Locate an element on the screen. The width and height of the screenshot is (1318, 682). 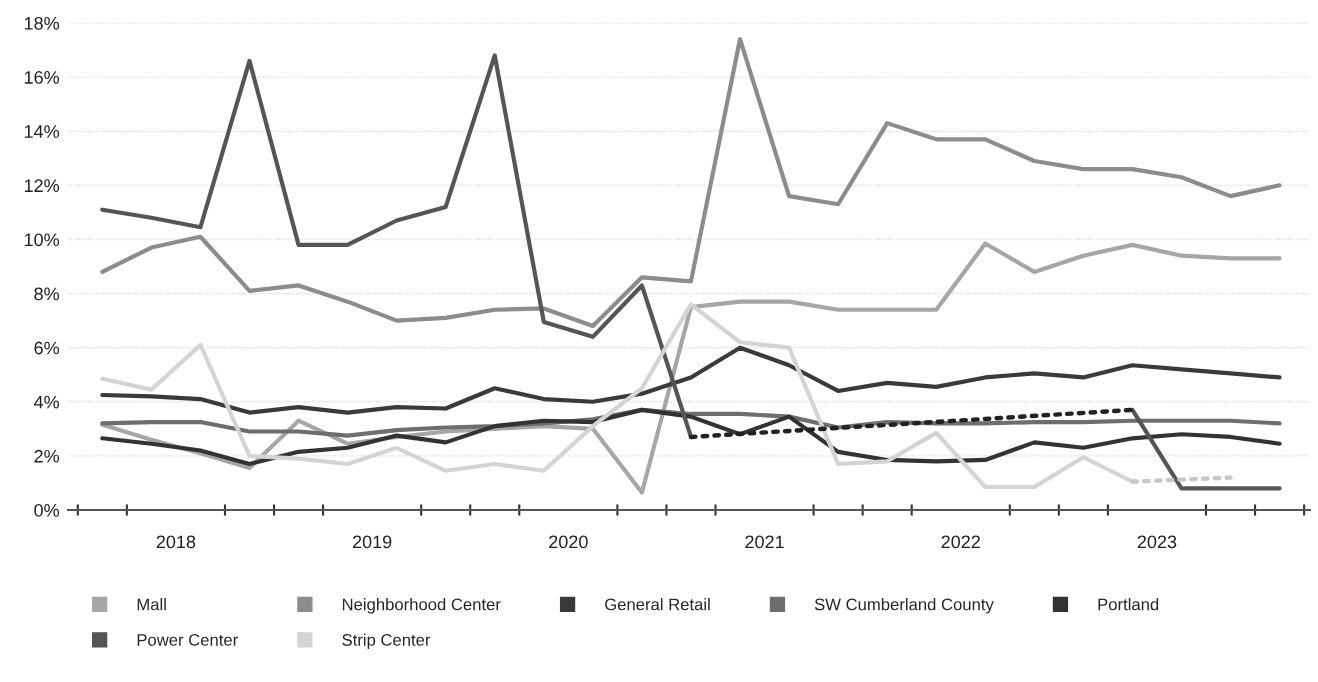
y-tick-label: 8% is located at coordinates (47, 294).